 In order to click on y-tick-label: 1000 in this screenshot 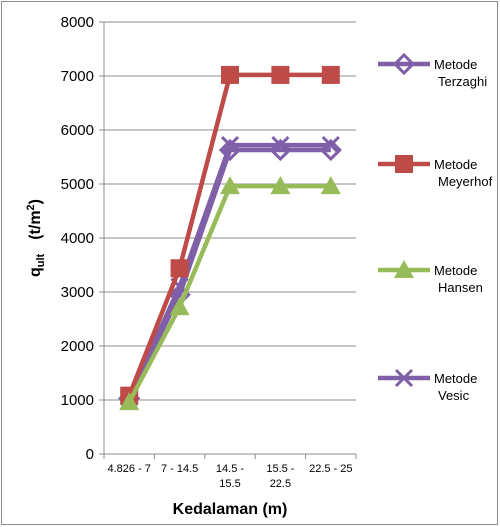, I will do `click(77, 400)`.